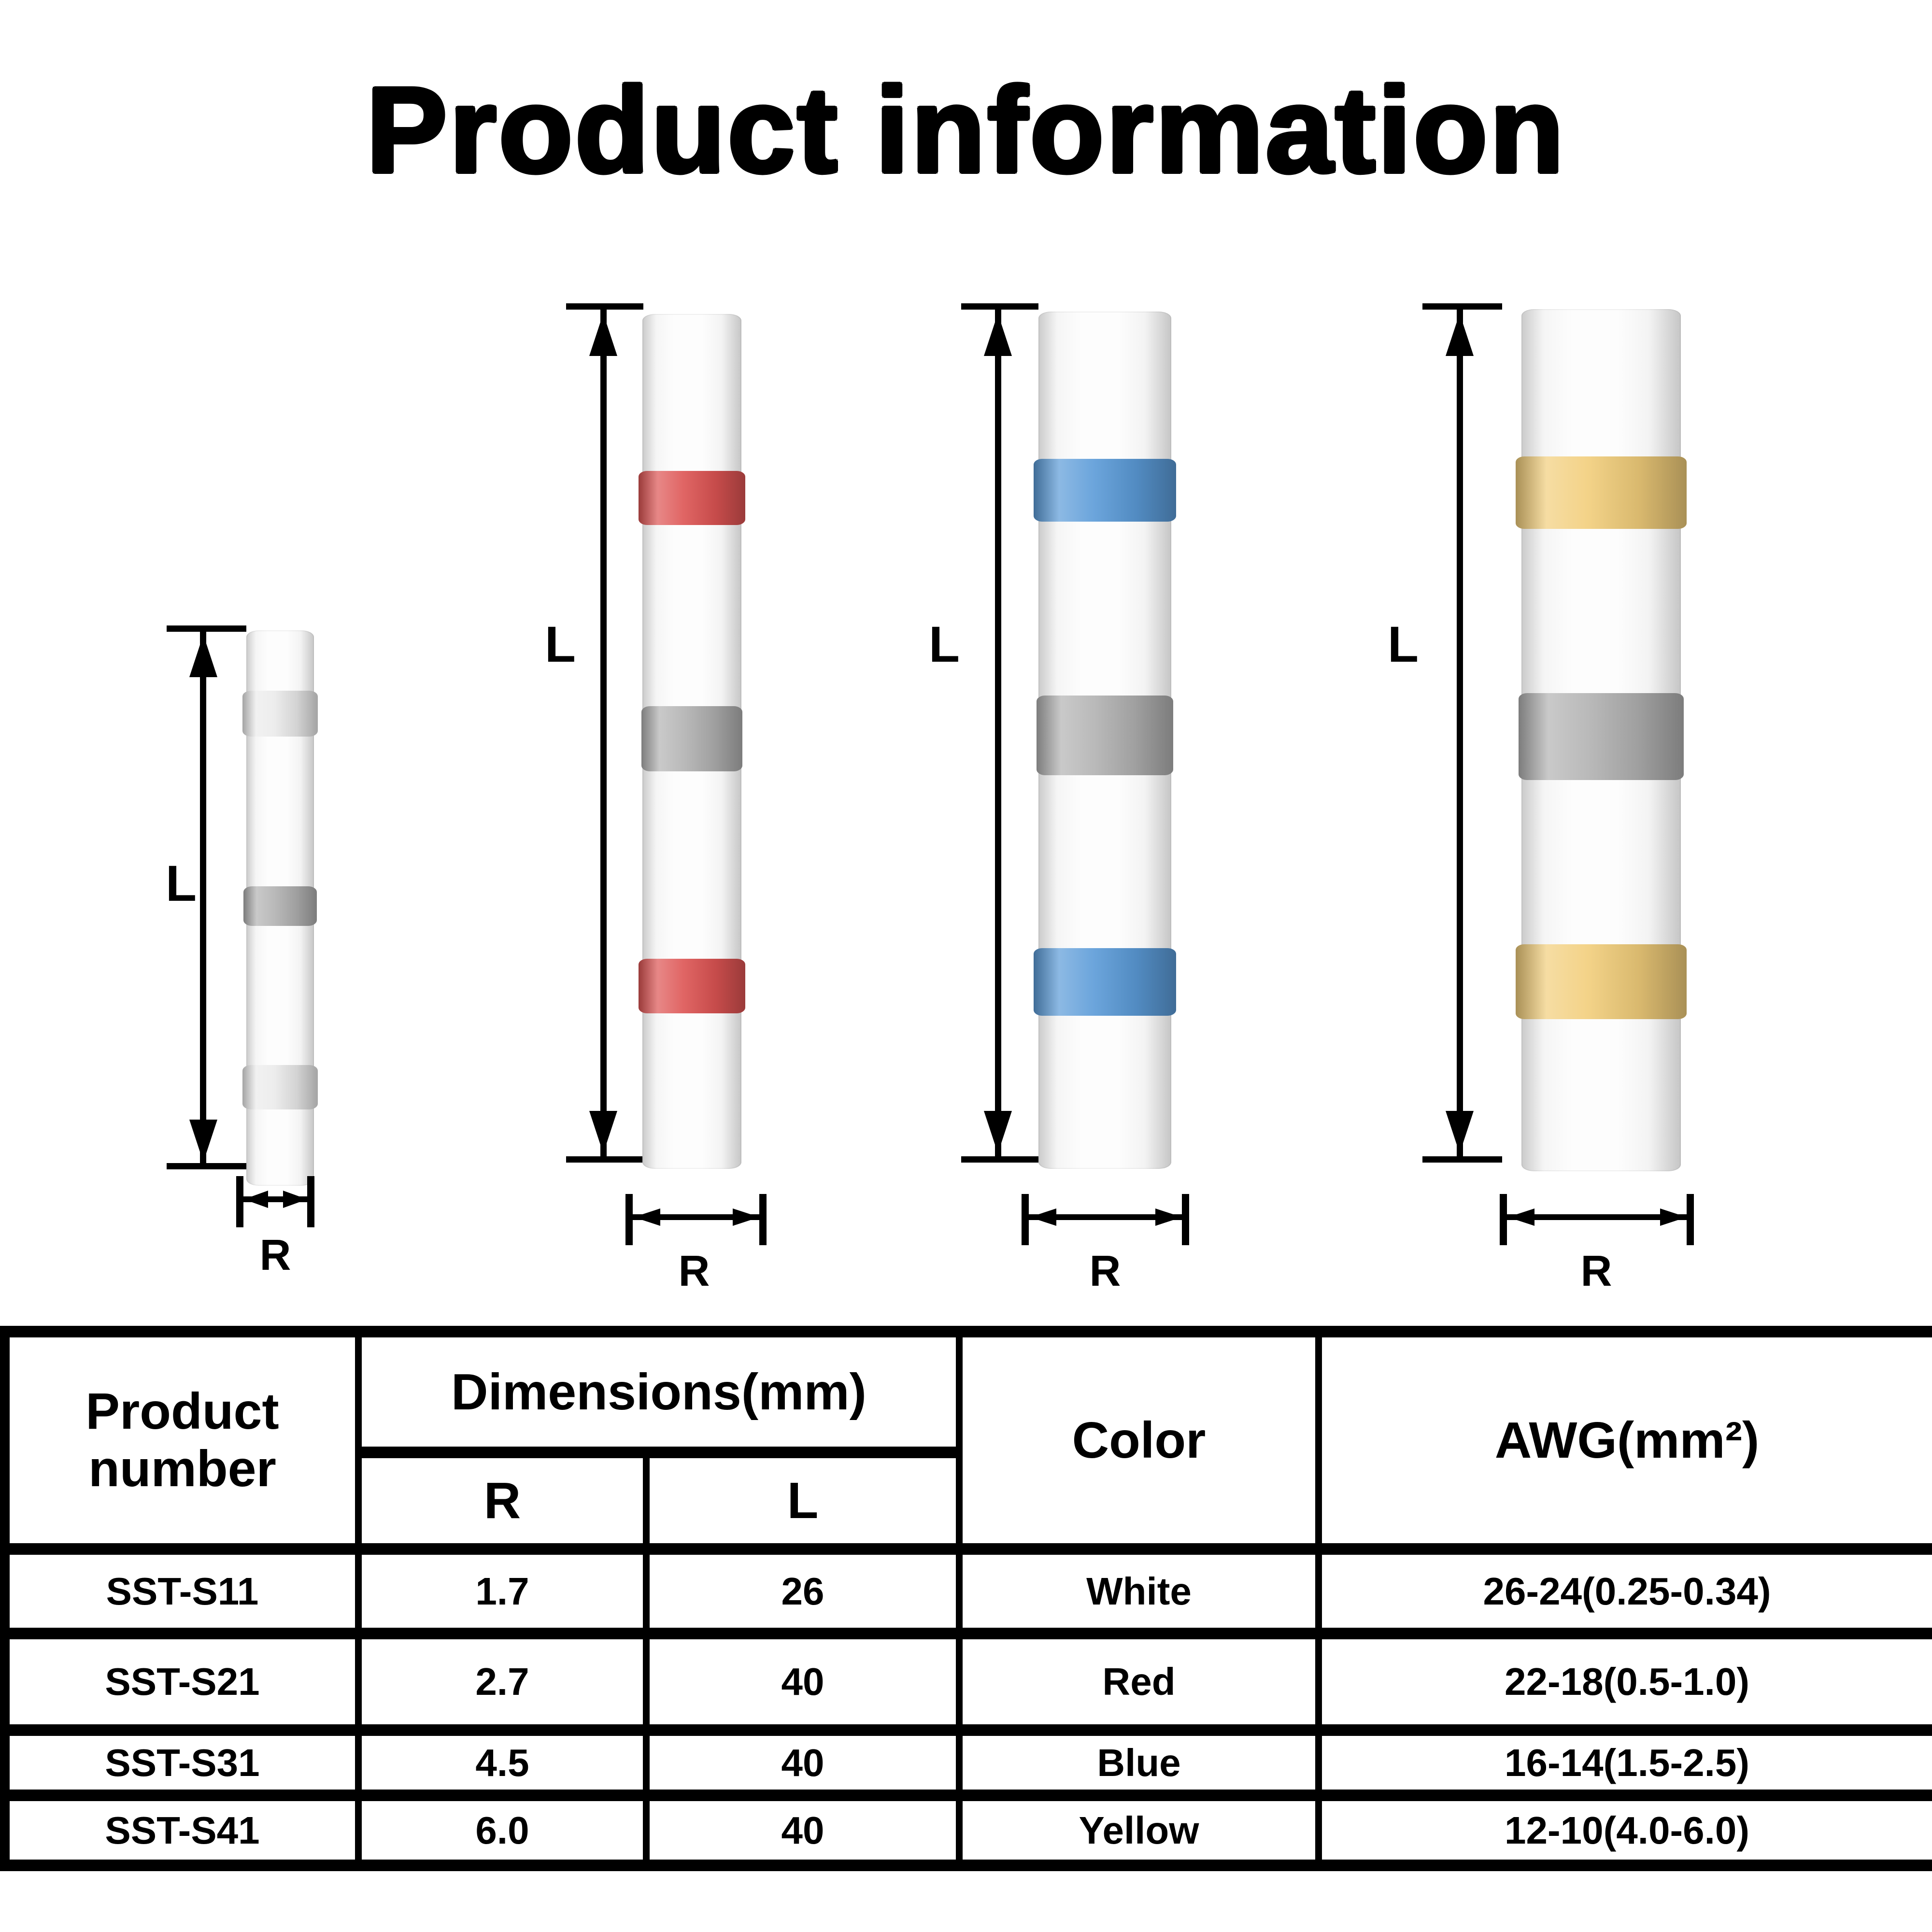 Image resolution: width=1932 pixels, height=1932 pixels. Describe the element at coordinates (1623, 1682) in the screenshot. I see `cell-awg: 22-18(0.5-1.0)` at that location.